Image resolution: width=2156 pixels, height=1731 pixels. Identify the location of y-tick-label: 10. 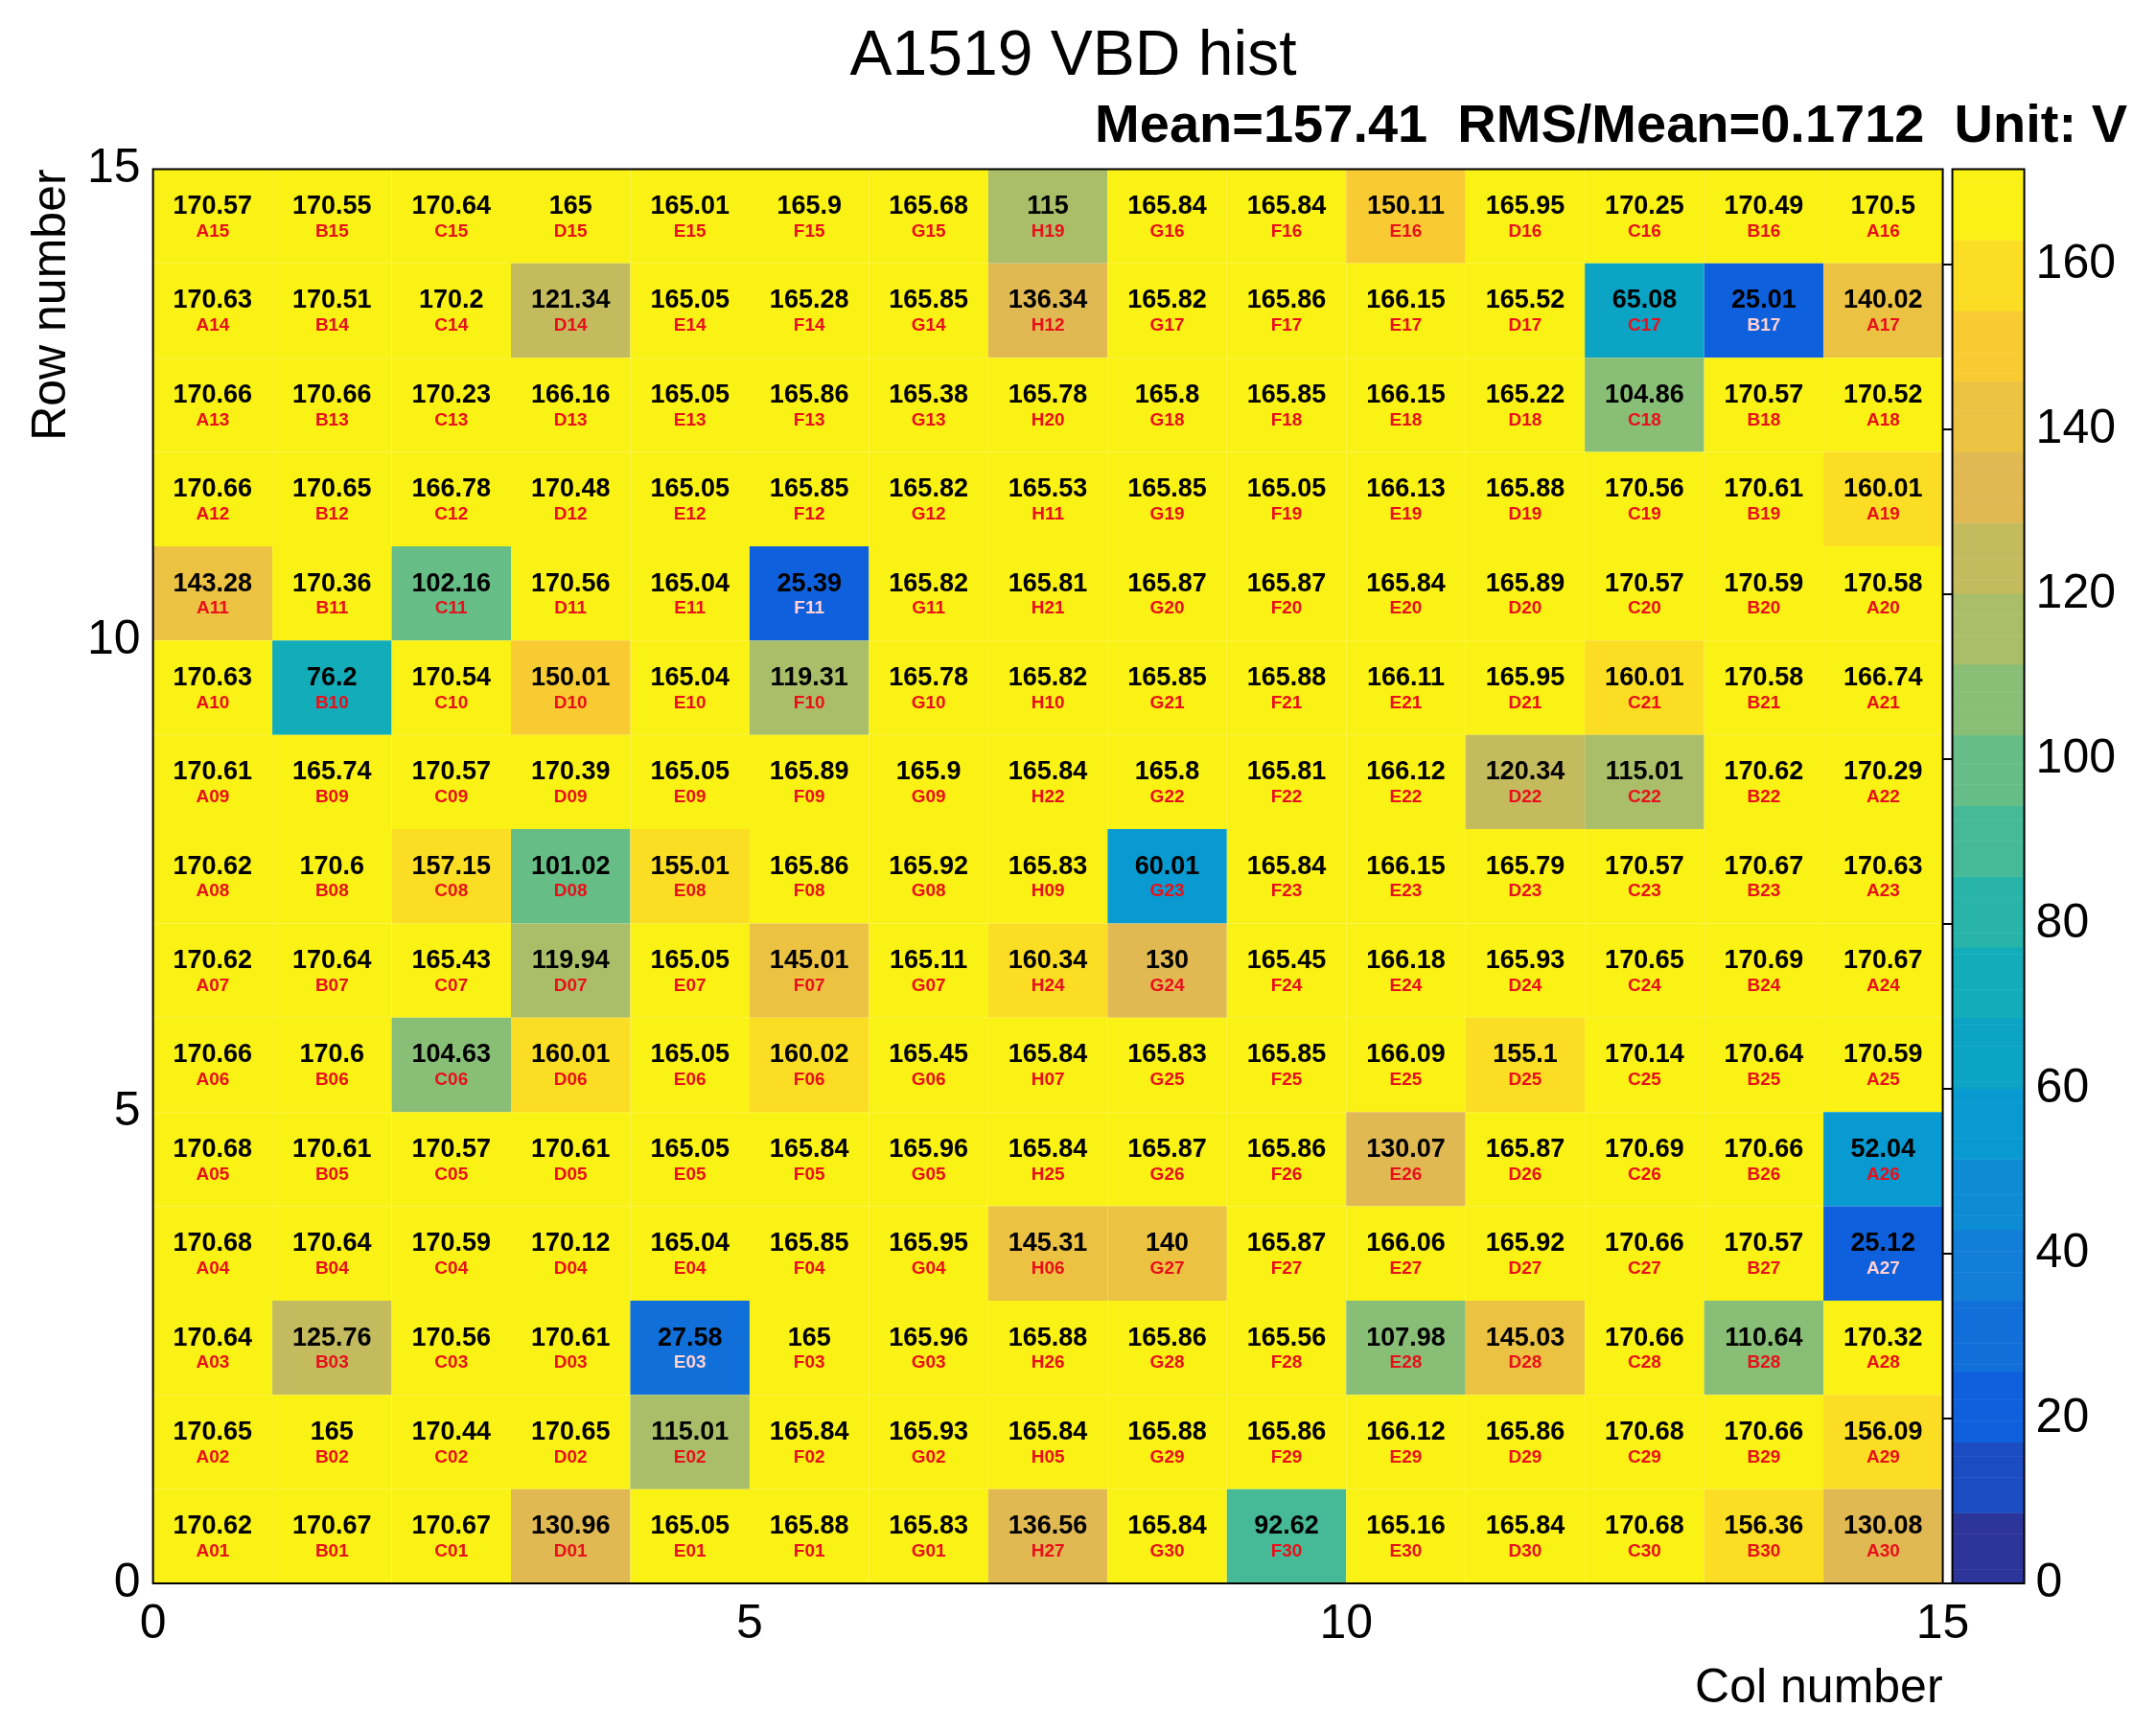
(113, 638).